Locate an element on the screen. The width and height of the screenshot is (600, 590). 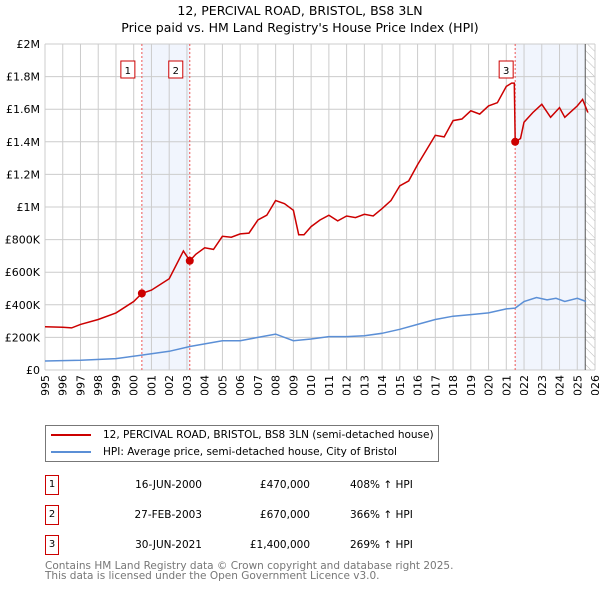
y-tick-label: £400K is located at coordinates (23, 305).